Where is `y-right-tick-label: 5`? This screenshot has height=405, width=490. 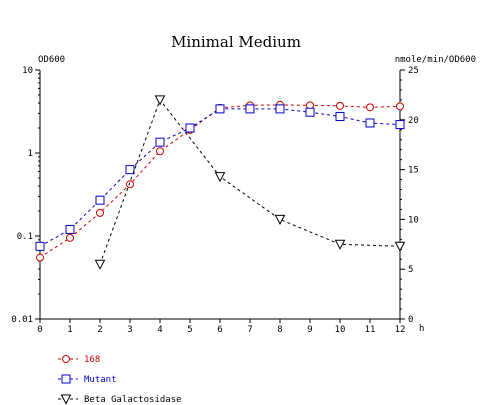 y-right-tick-label: 5 is located at coordinates (410, 270).